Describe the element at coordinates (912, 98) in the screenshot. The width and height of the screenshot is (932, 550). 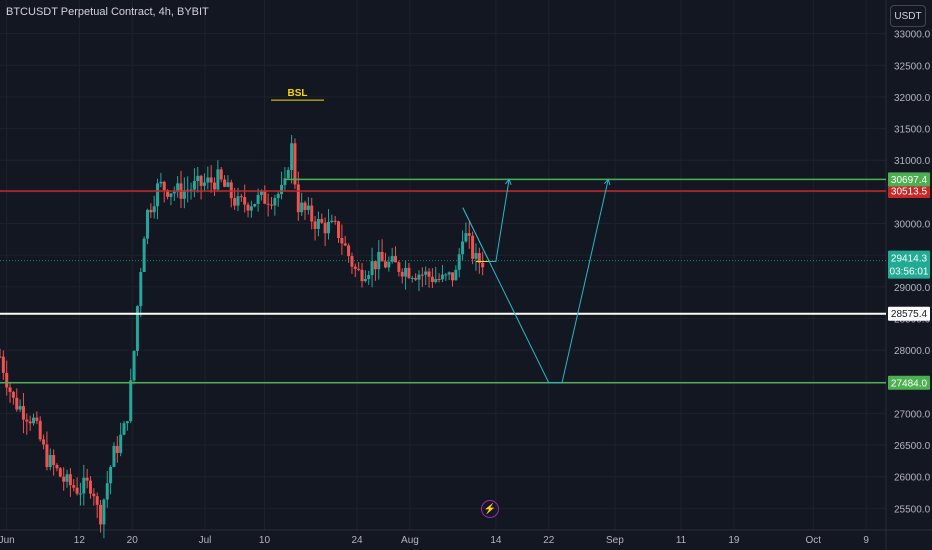
I see `y-tick-label: 32000.0` at that location.